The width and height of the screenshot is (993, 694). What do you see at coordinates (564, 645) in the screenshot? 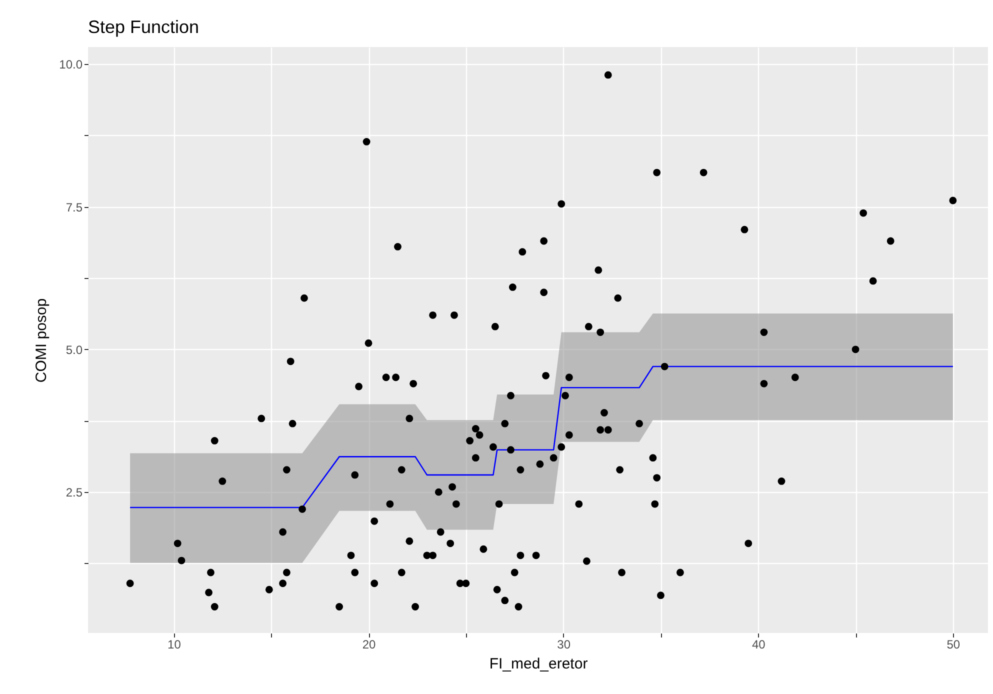
I see `x-tick-label: 30` at bounding box center [564, 645].